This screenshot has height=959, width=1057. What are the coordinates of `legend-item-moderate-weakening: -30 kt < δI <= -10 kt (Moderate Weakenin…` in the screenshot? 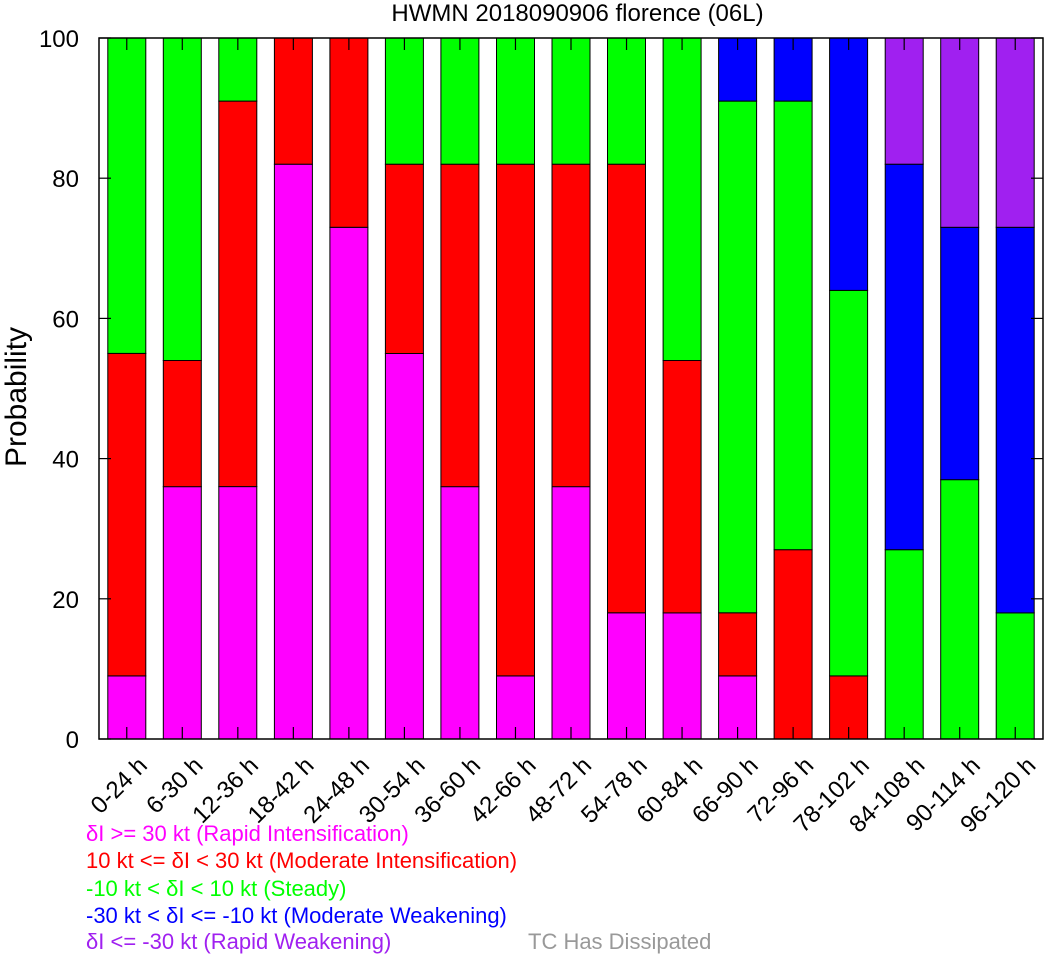 It's located at (296, 915).